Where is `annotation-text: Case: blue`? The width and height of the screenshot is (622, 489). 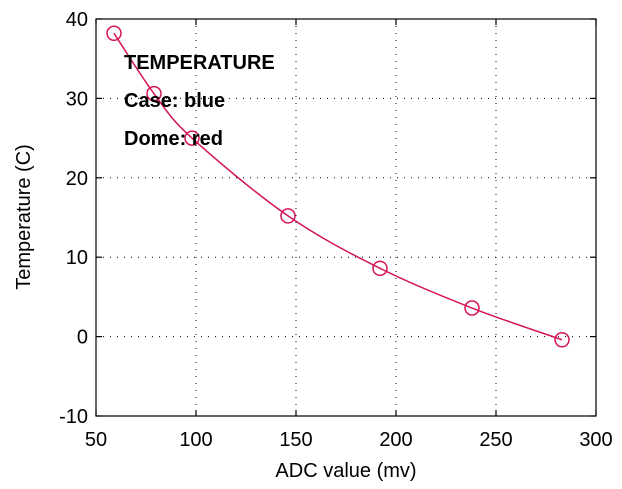
annotation-text: Case: blue is located at coordinates (174, 101).